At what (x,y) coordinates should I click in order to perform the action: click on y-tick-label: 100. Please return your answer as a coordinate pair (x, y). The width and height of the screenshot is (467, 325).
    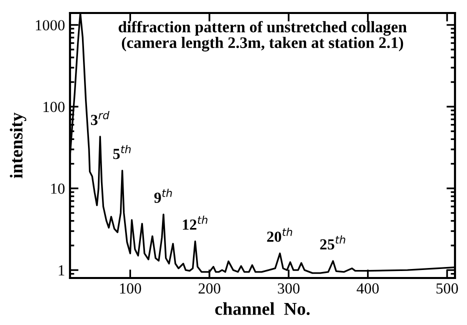
    Looking at the image, I should click on (54, 107).